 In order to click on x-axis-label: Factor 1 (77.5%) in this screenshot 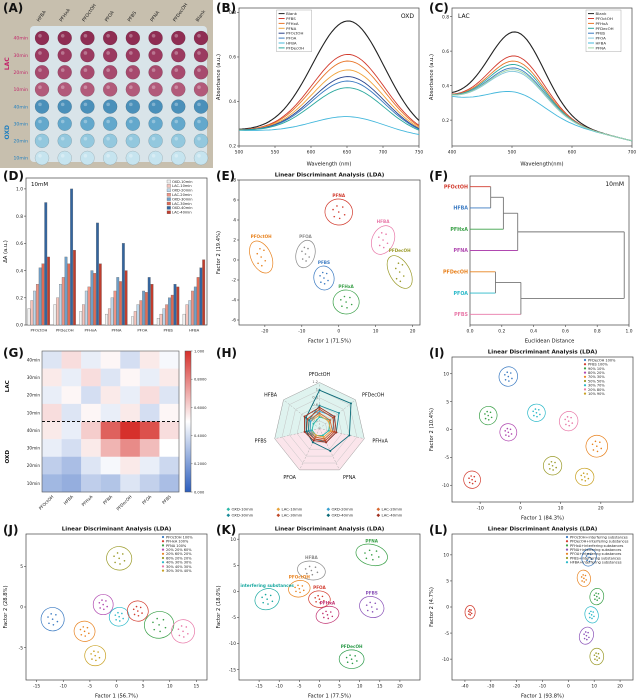, I will do `click(329, 697)`.